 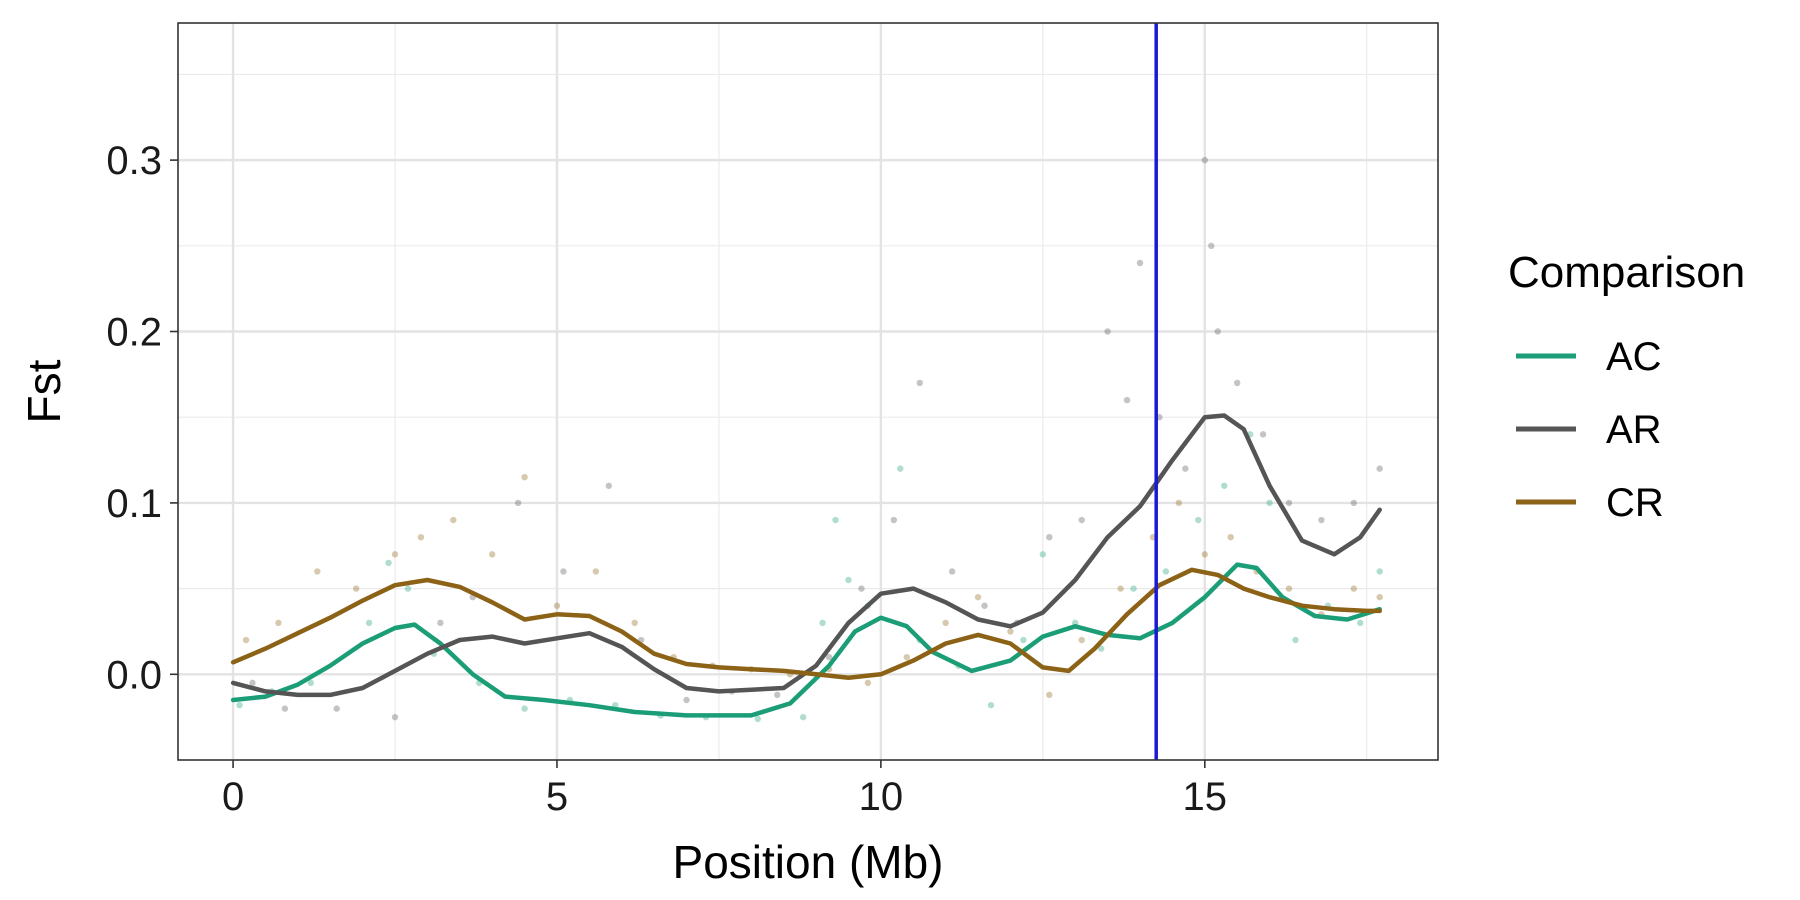 What do you see at coordinates (1634, 357) in the screenshot?
I see `legend-label-ac: AC` at bounding box center [1634, 357].